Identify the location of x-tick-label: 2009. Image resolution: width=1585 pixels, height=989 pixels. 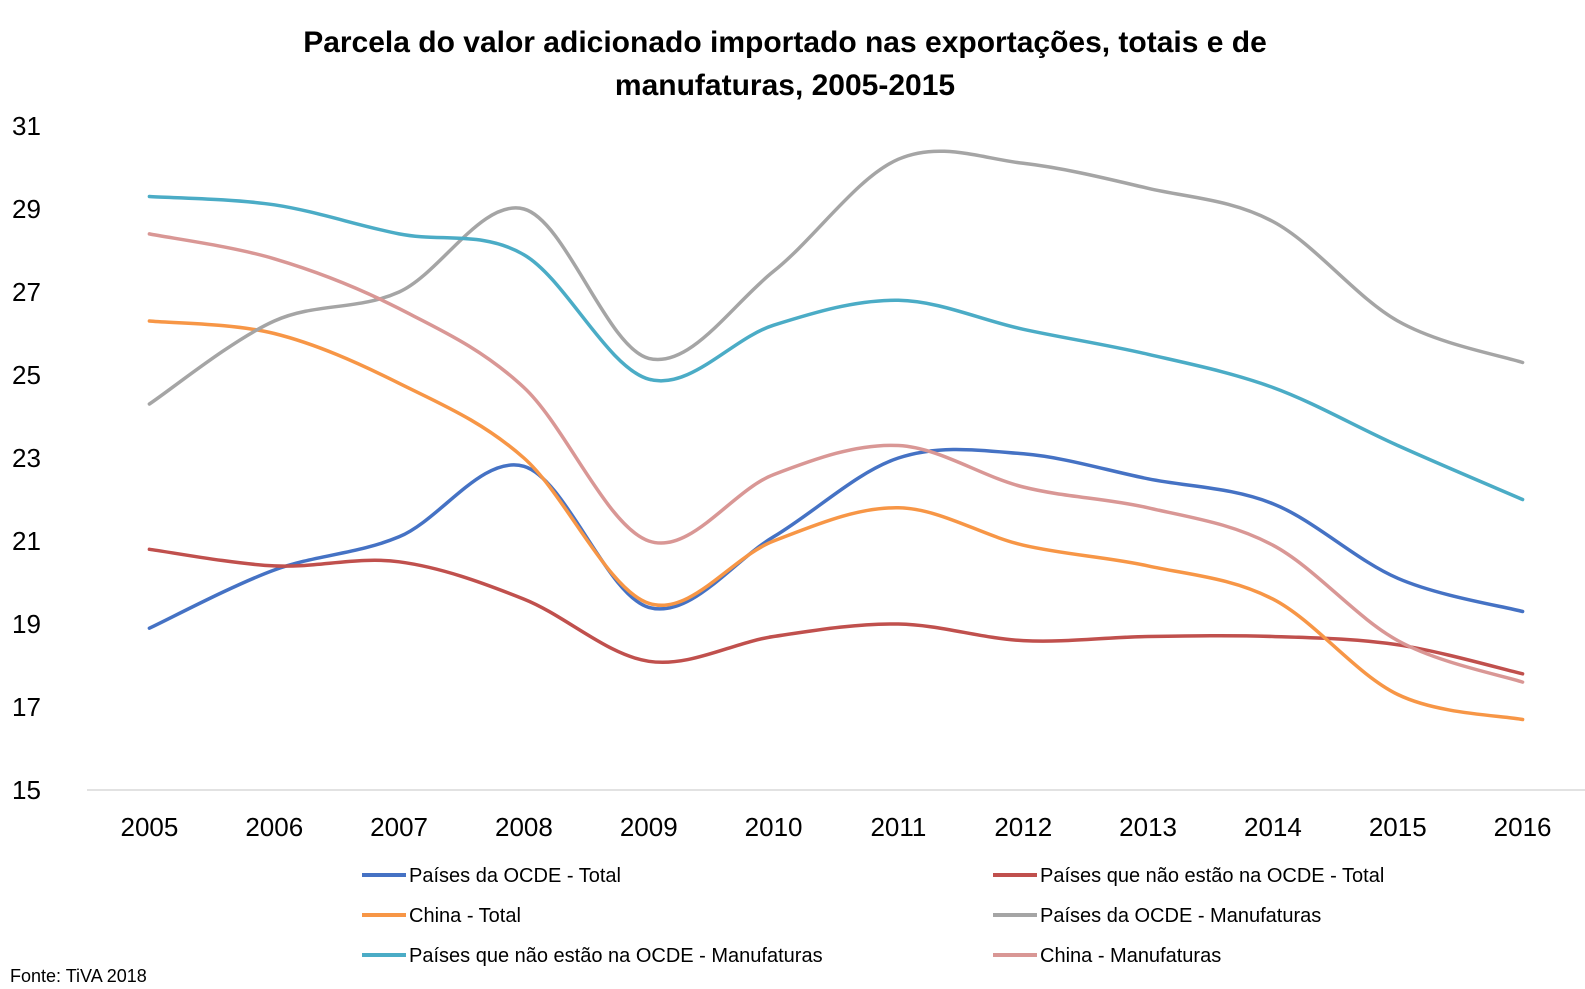
(649, 827).